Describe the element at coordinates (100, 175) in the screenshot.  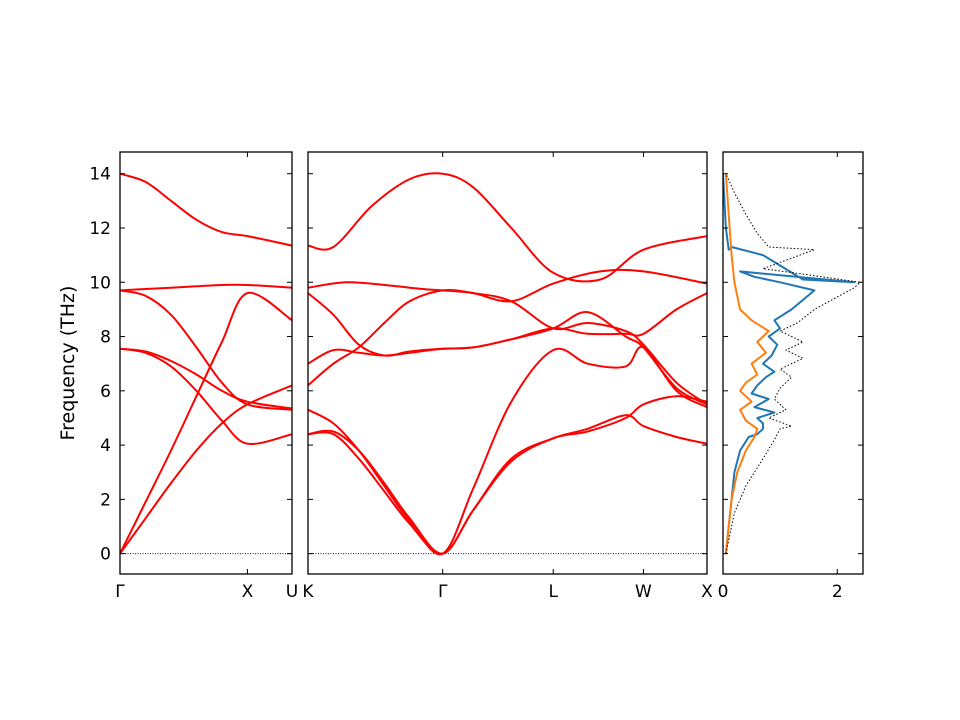
I see `y-tick-label: 14` at that location.